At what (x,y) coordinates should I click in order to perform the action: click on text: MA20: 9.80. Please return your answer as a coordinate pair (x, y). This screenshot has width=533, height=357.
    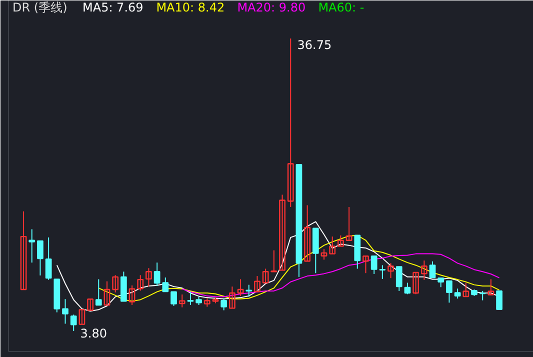
    Looking at the image, I should click on (271, 7).